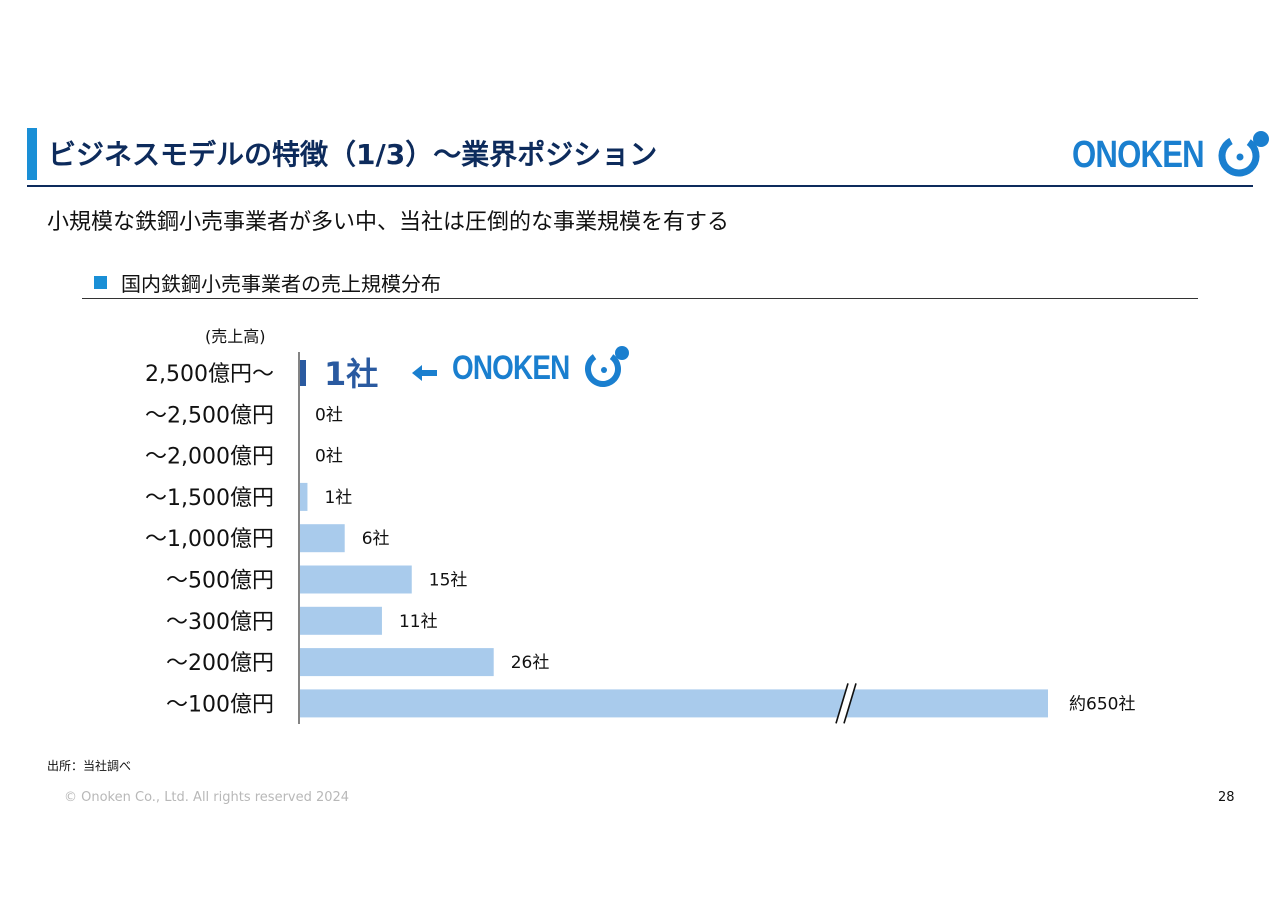 This screenshot has width=1280, height=905. I want to click on highlight-logo-ring-icon, so click(607, 366).